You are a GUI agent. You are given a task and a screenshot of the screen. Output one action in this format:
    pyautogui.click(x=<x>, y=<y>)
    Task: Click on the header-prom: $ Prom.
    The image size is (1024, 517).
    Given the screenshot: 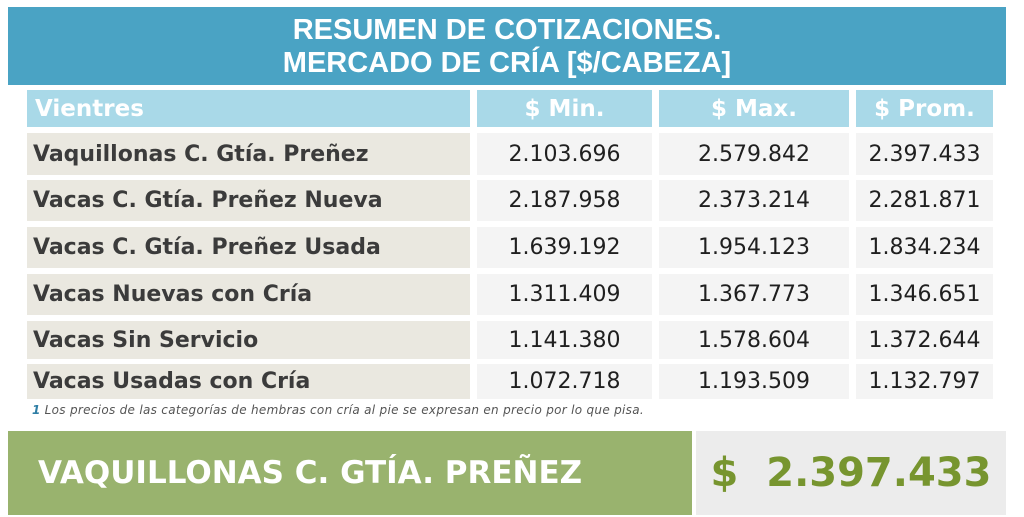 What is the action you would take?
    pyautogui.click(x=924, y=108)
    